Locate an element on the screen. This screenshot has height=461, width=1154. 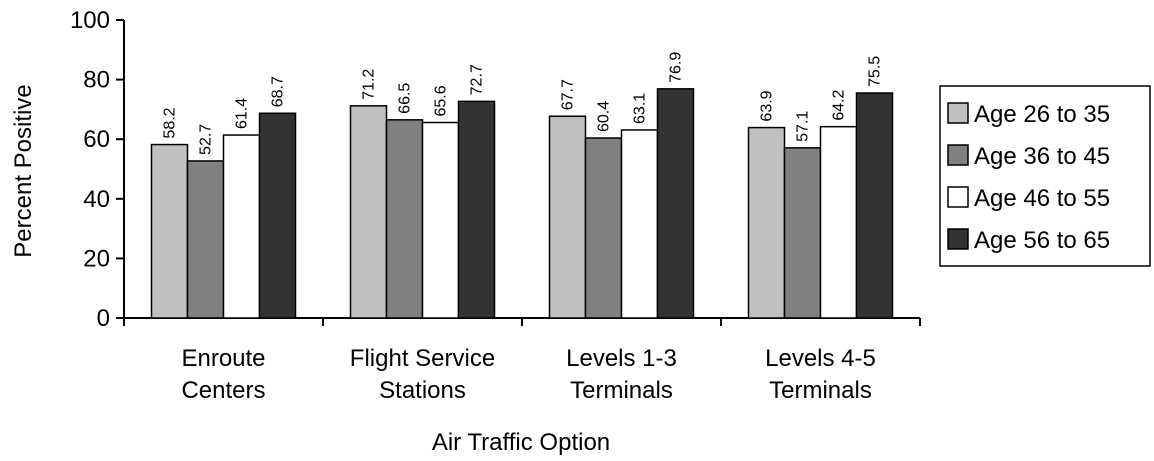
y-tick-label: 100 is located at coordinates (90, 20).